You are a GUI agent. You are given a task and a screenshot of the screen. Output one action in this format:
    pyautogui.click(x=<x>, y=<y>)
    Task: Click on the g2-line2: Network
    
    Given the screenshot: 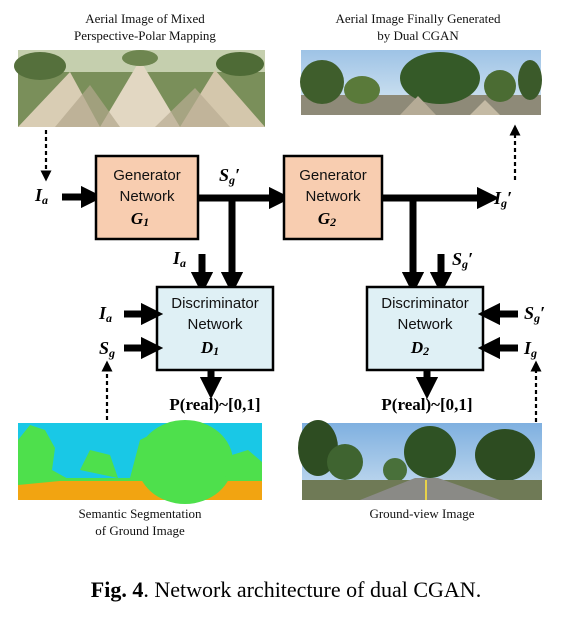 What is the action you would take?
    pyautogui.click(x=333, y=196)
    